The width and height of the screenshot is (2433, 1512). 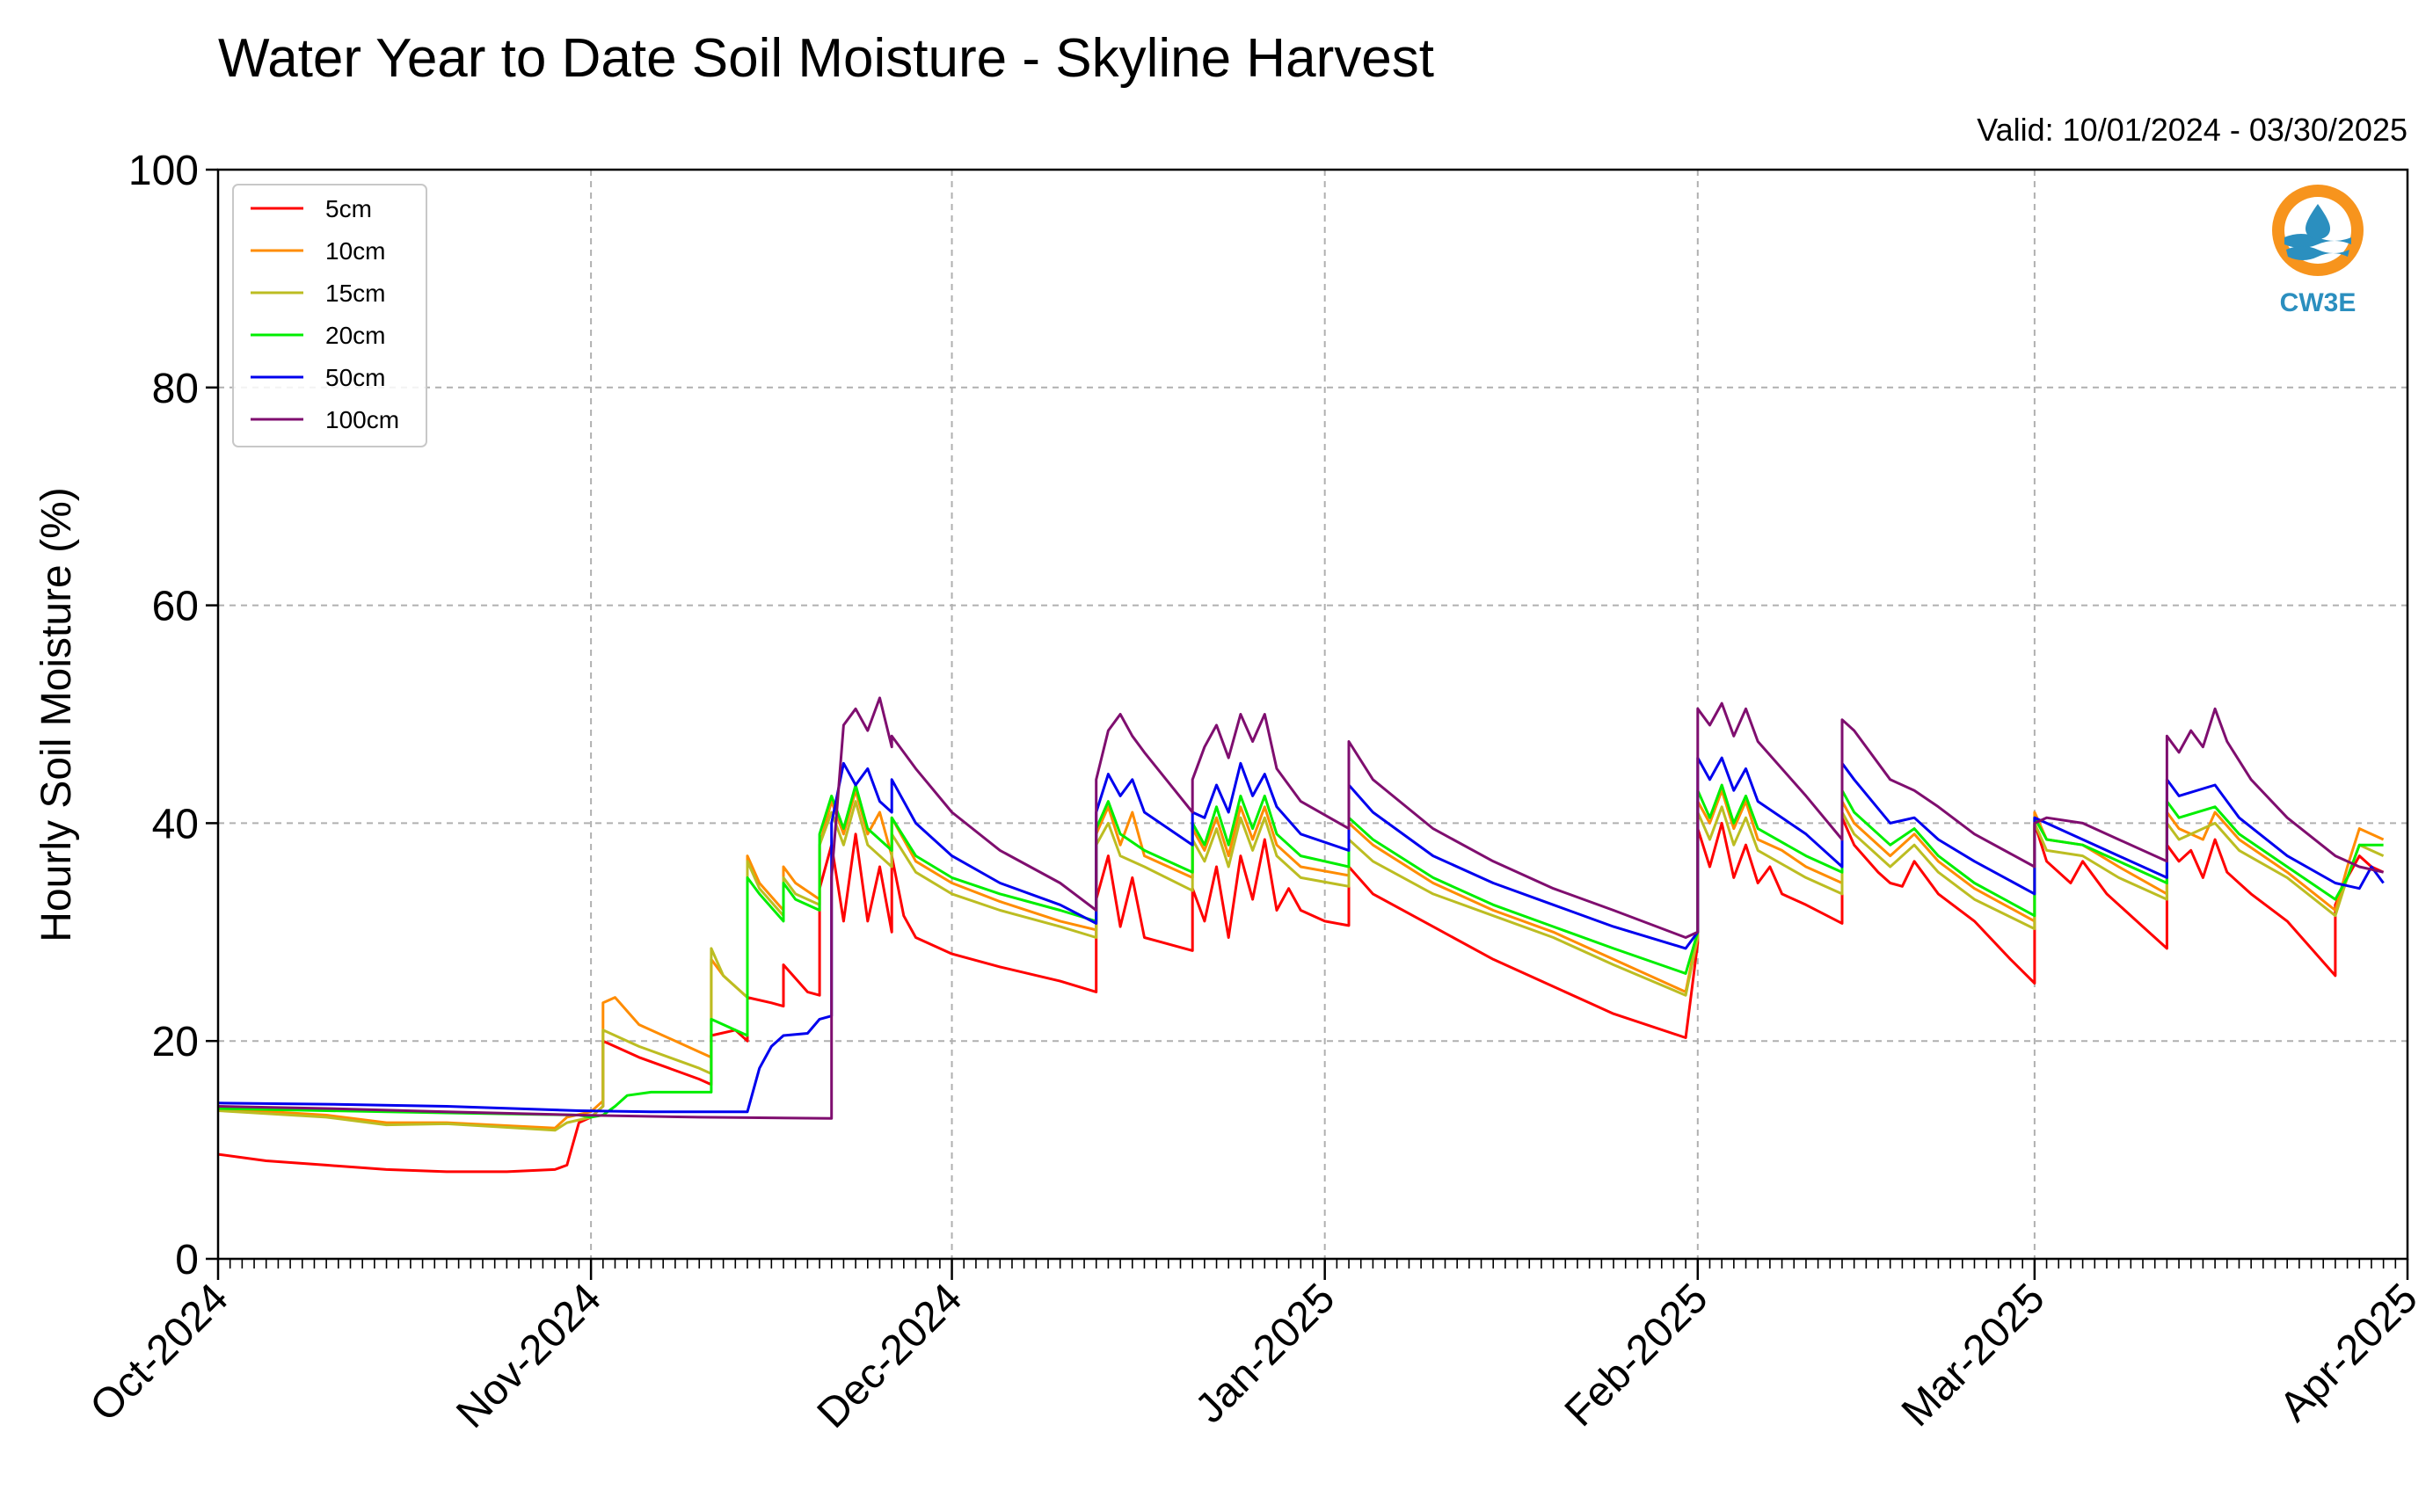 I want to click on legend-label-5cm: 5cm, so click(x=348, y=209).